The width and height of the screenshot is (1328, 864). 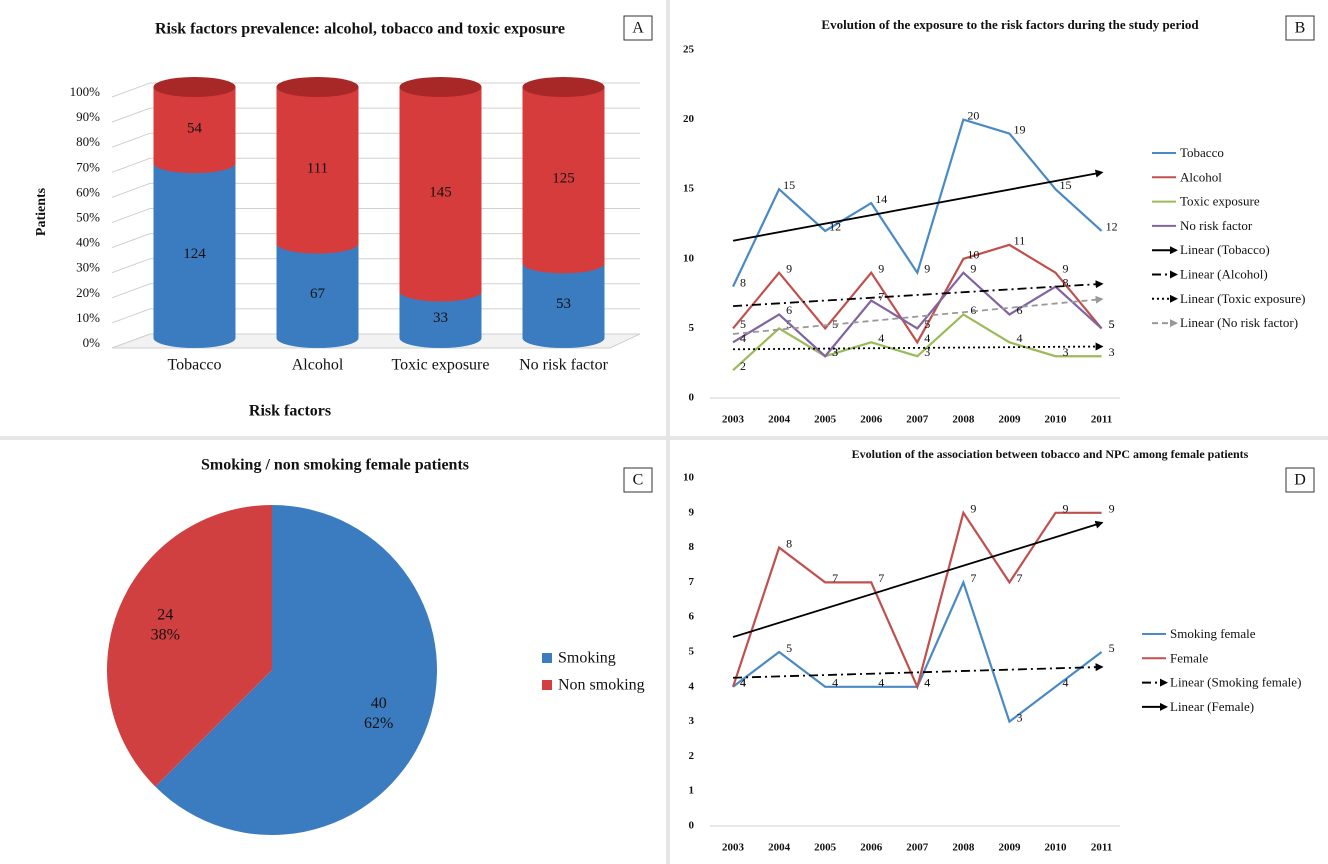 I want to click on y-tick-label: 5, so click(x=692, y=652).